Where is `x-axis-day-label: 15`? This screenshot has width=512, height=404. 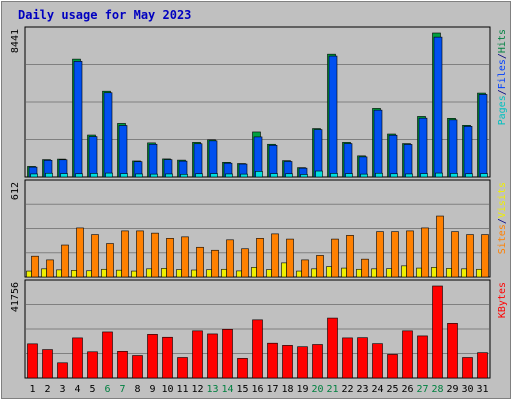
x-axis-day-label: 15 is located at coordinates (242, 389).